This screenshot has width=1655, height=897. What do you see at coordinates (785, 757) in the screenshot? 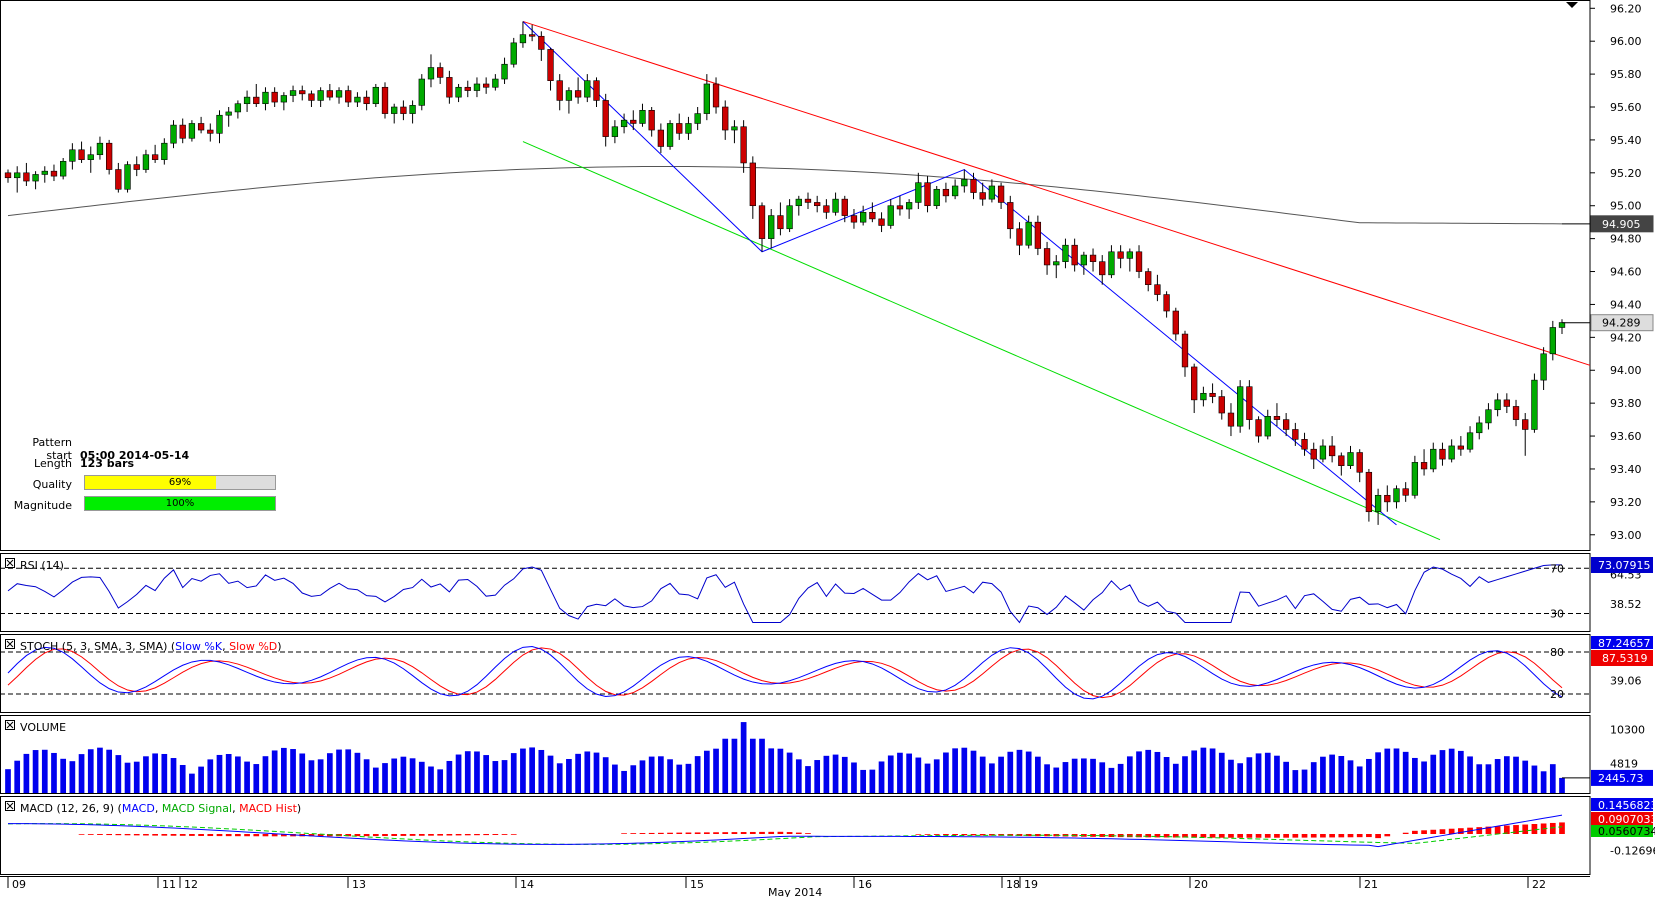
I see `volume-panel` at bounding box center [785, 757].